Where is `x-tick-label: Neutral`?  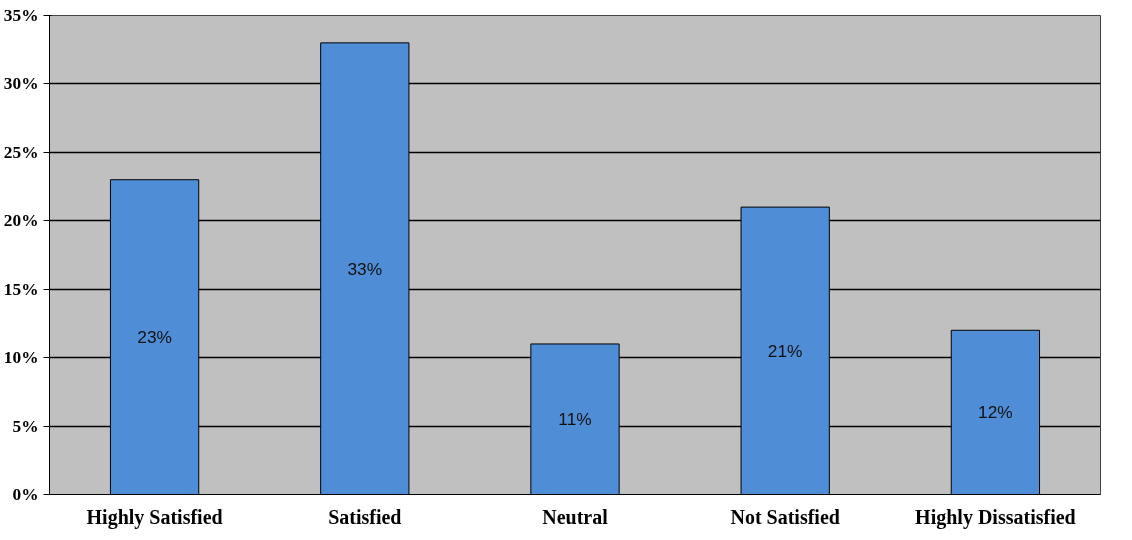 x-tick-label: Neutral is located at coordinates (575, 516).